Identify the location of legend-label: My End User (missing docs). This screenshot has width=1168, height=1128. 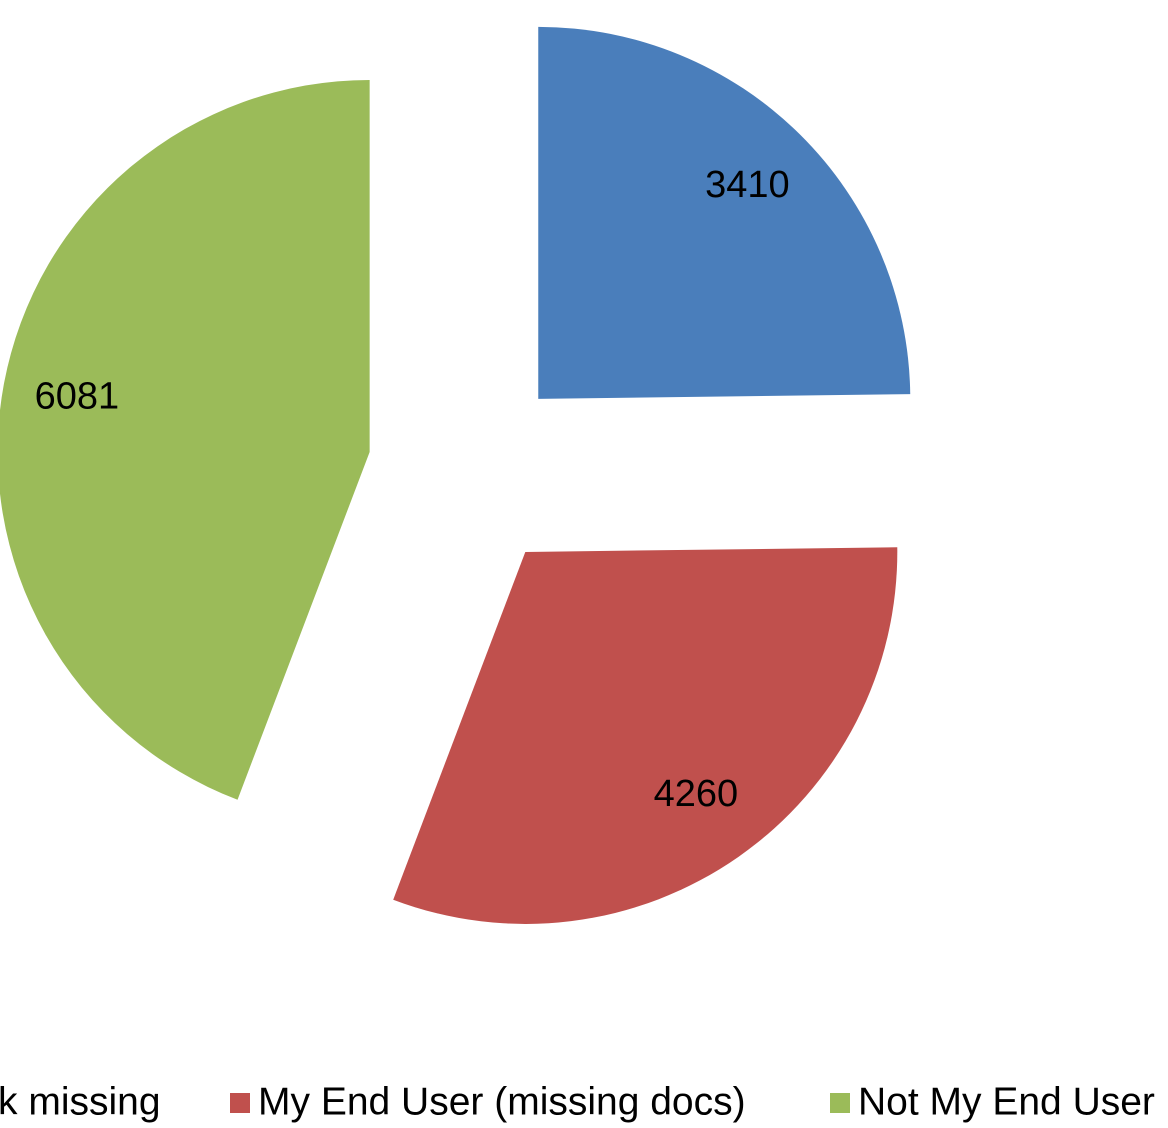
(502, 1101).